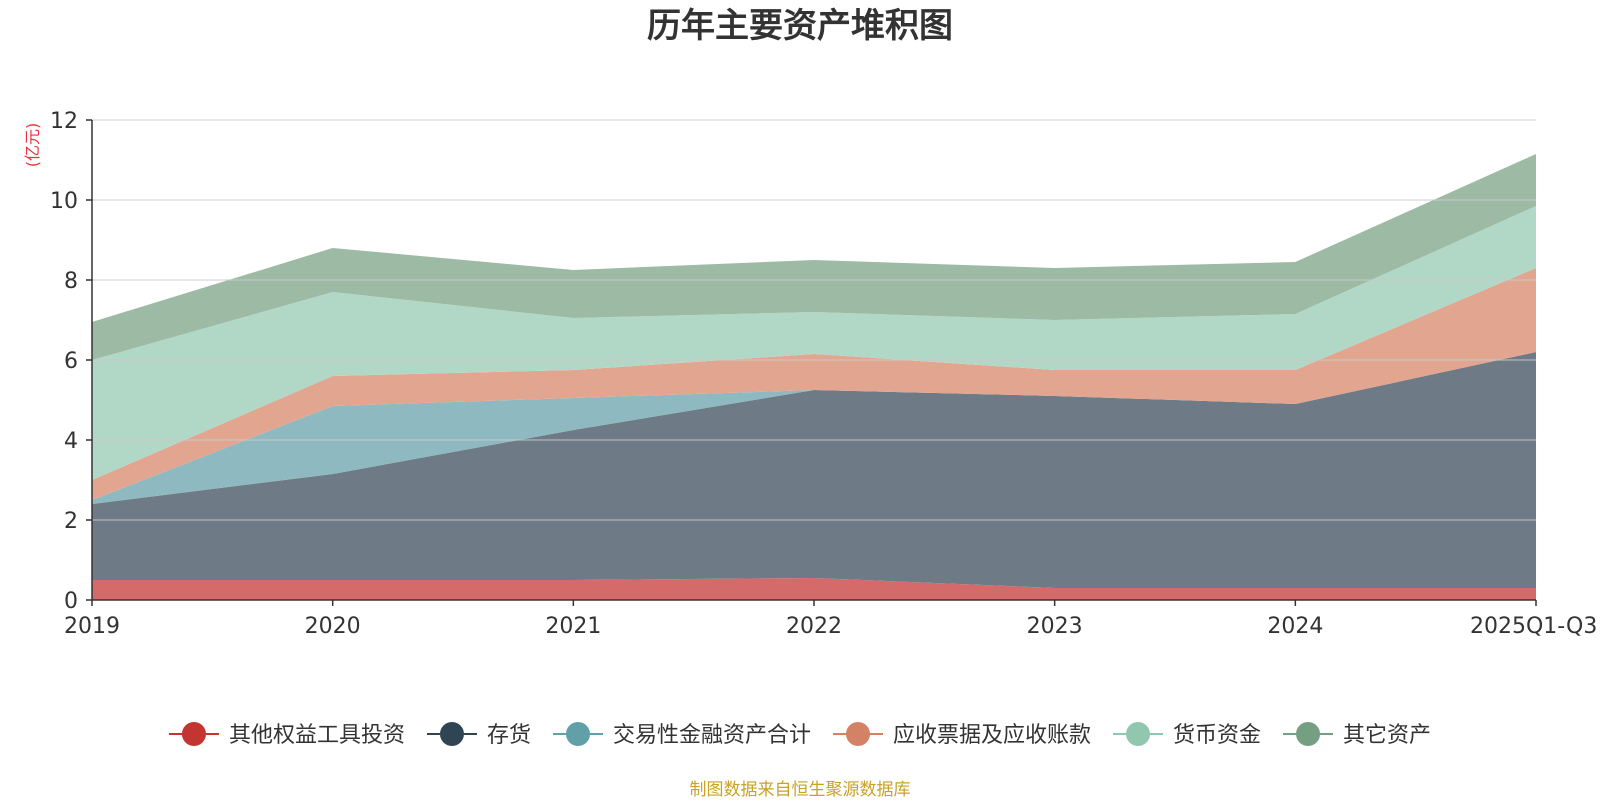 This screenshot has height=800, width=1600. I want to click on y-axis-unit-label: (亿元), so click(32, 145).